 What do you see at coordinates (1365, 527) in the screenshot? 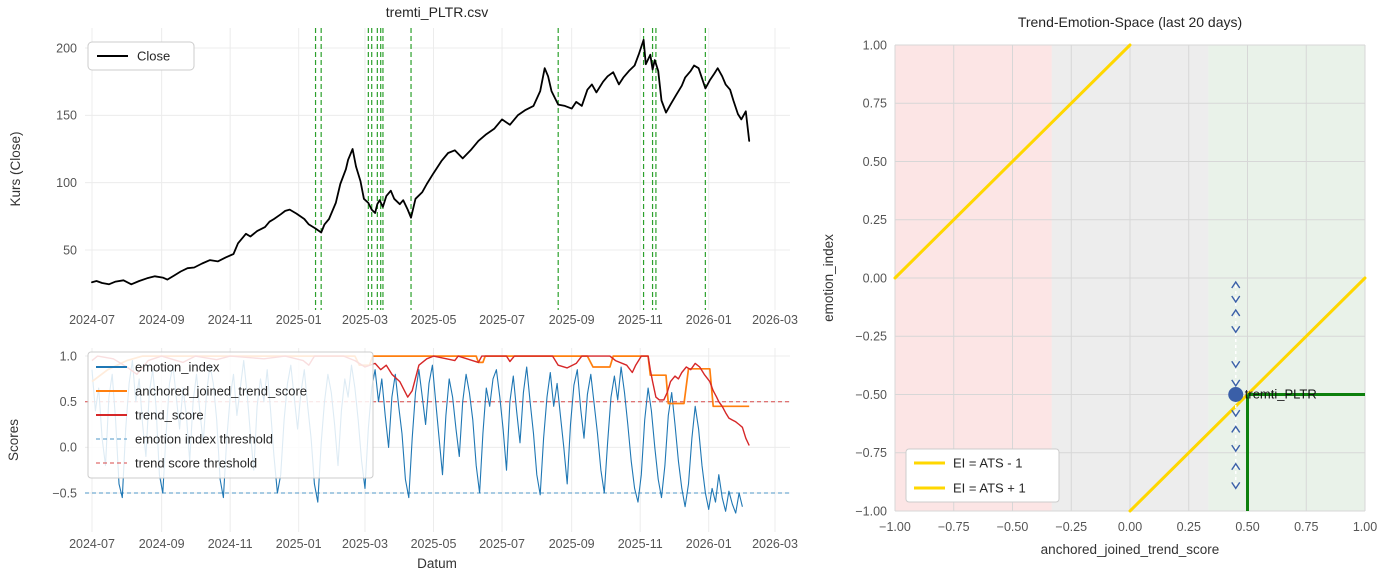
I see `x-tick-label: 1.00` at bounding box center [1365, 527].